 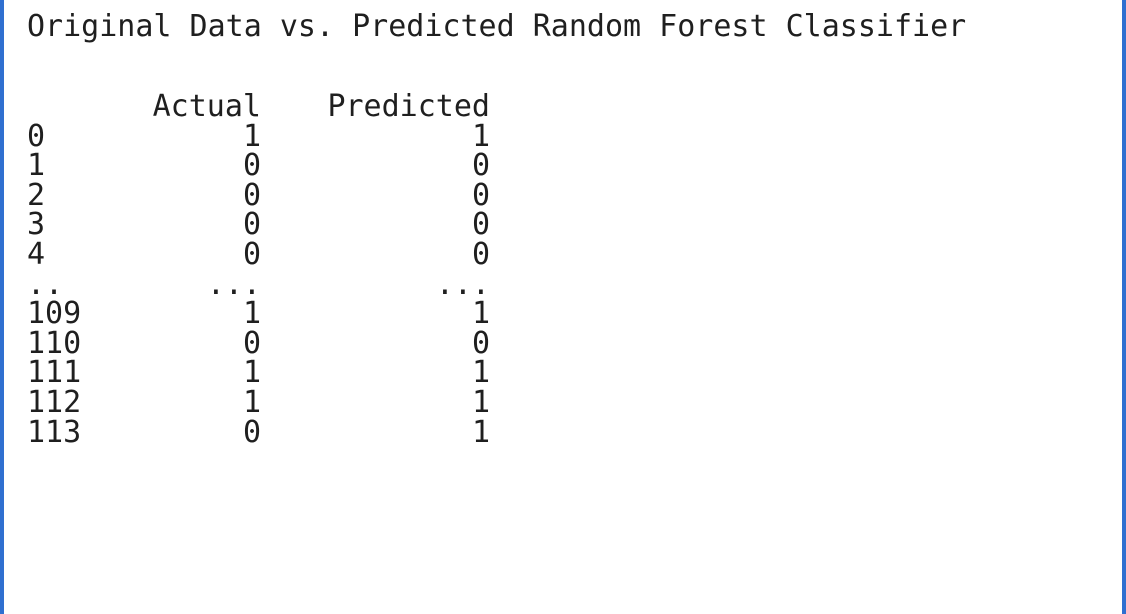 I want to click on table-row: 1 0 0, so click(x=258, y=166).